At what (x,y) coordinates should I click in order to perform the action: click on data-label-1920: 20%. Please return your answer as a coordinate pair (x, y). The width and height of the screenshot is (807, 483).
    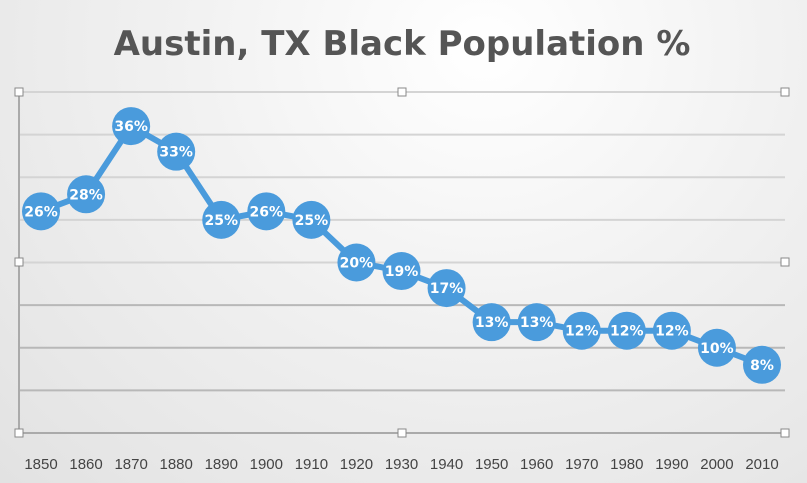
    Looking at the image, I should click on (357, 264).